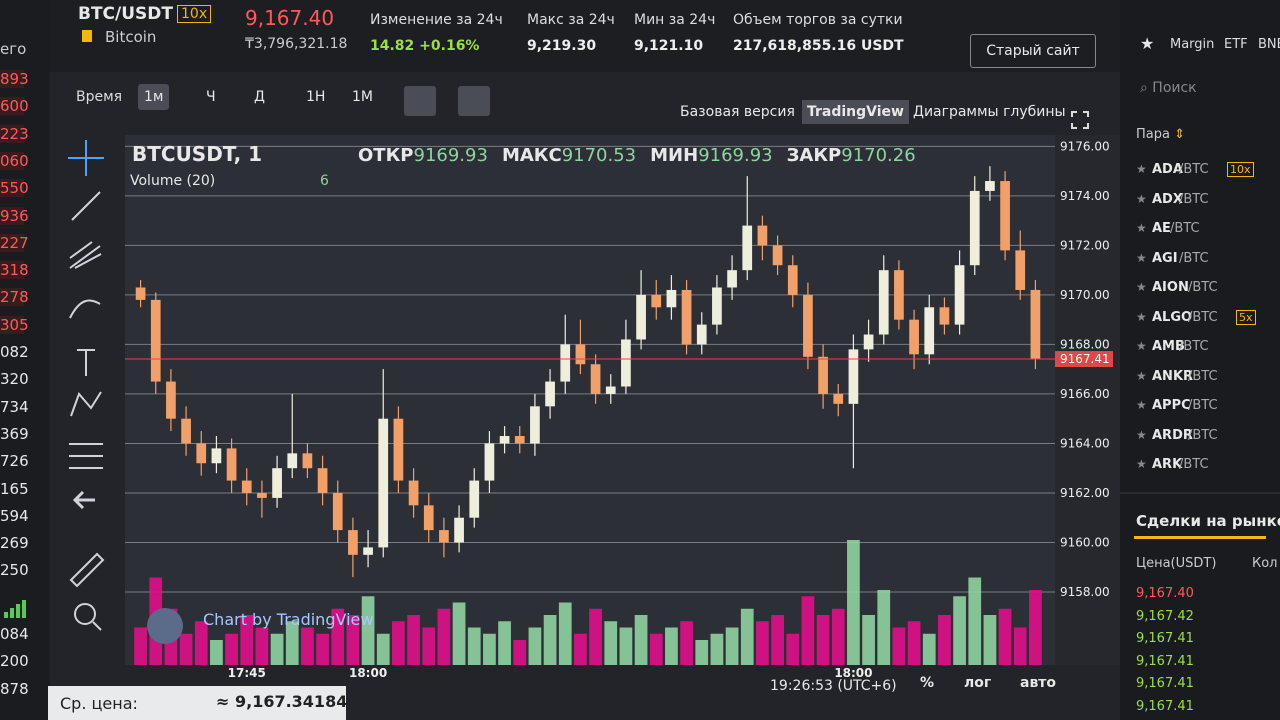 The image size is (1280, 720). What do you see at coordinates (674, 155) in the screenshot?
I see `legend-label: МИН` at bounding box center [674, 155].